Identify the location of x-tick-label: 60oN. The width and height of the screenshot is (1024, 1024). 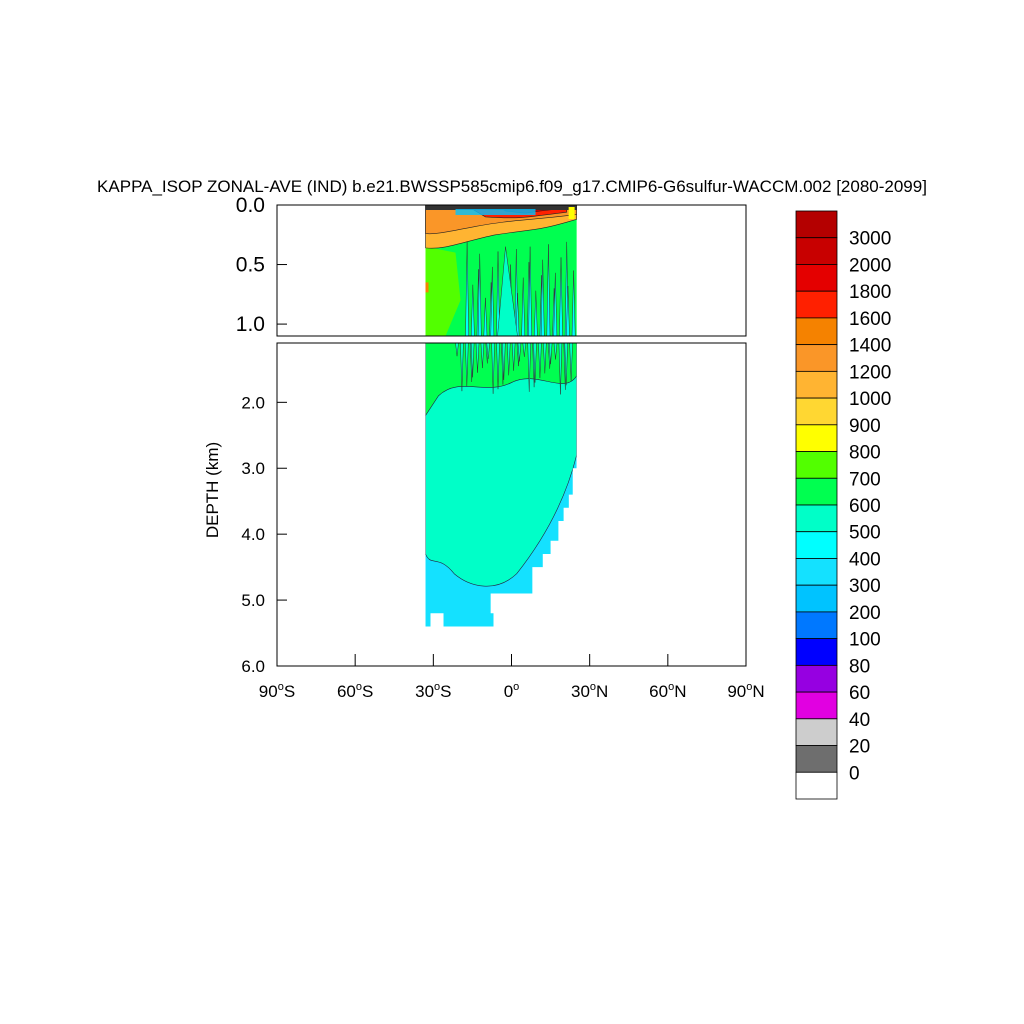
(667, 691).